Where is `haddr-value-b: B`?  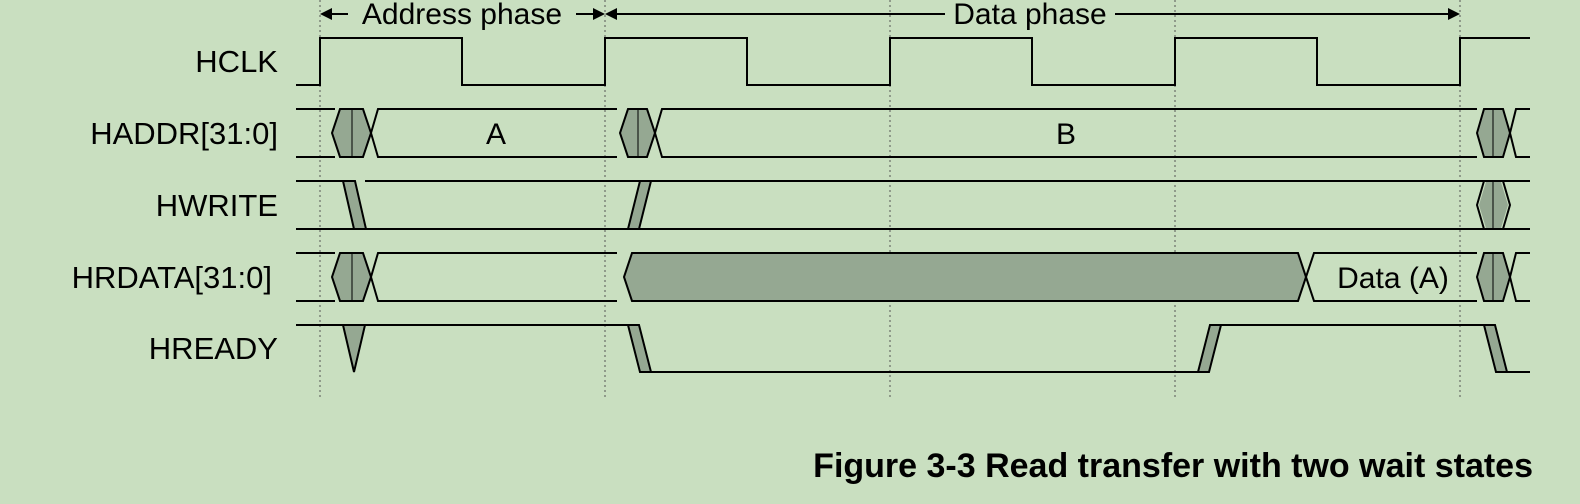
haddr-value-b: B is located at coordinates (1066, 134).